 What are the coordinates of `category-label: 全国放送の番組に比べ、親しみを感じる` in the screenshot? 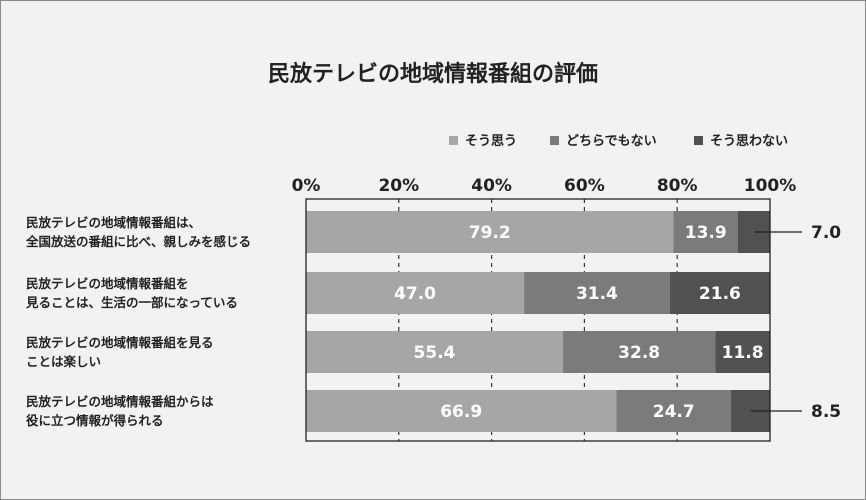 It's located at (138, 241).